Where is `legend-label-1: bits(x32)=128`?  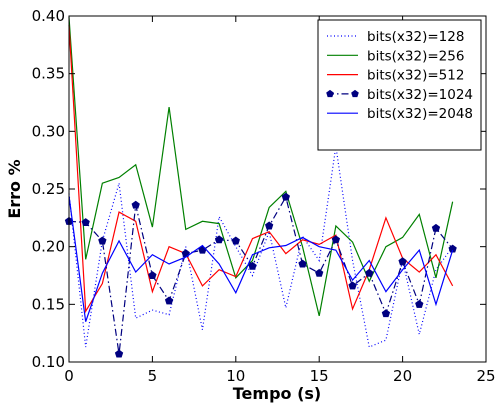 legend-label-1: bits(x32)=128 is located at coordinates (415, 37).